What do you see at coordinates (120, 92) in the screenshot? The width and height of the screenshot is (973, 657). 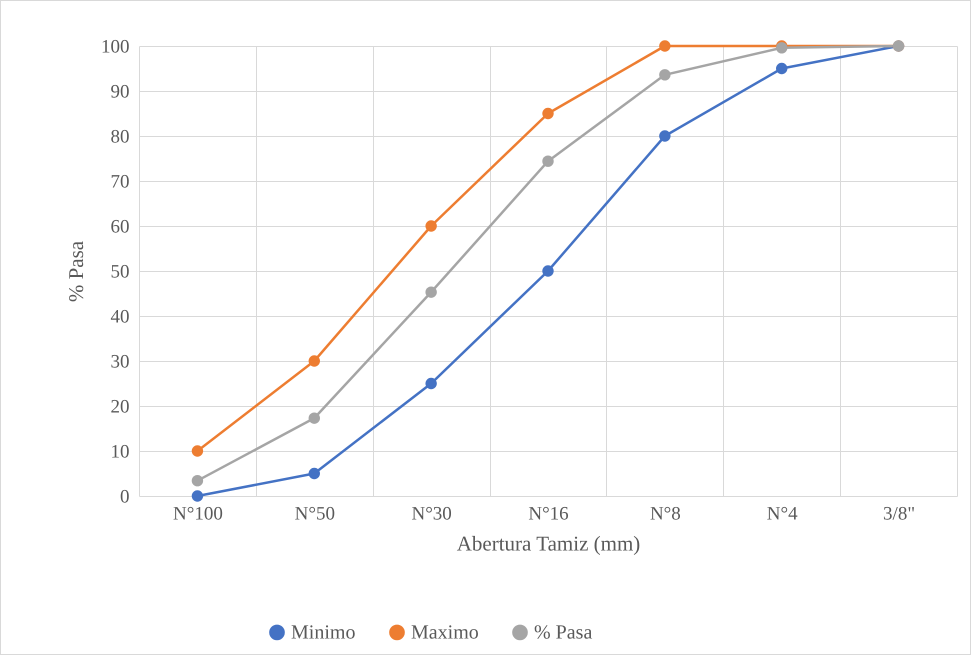 I see `y-tick-label: 90` at bounding box center [120, 92].